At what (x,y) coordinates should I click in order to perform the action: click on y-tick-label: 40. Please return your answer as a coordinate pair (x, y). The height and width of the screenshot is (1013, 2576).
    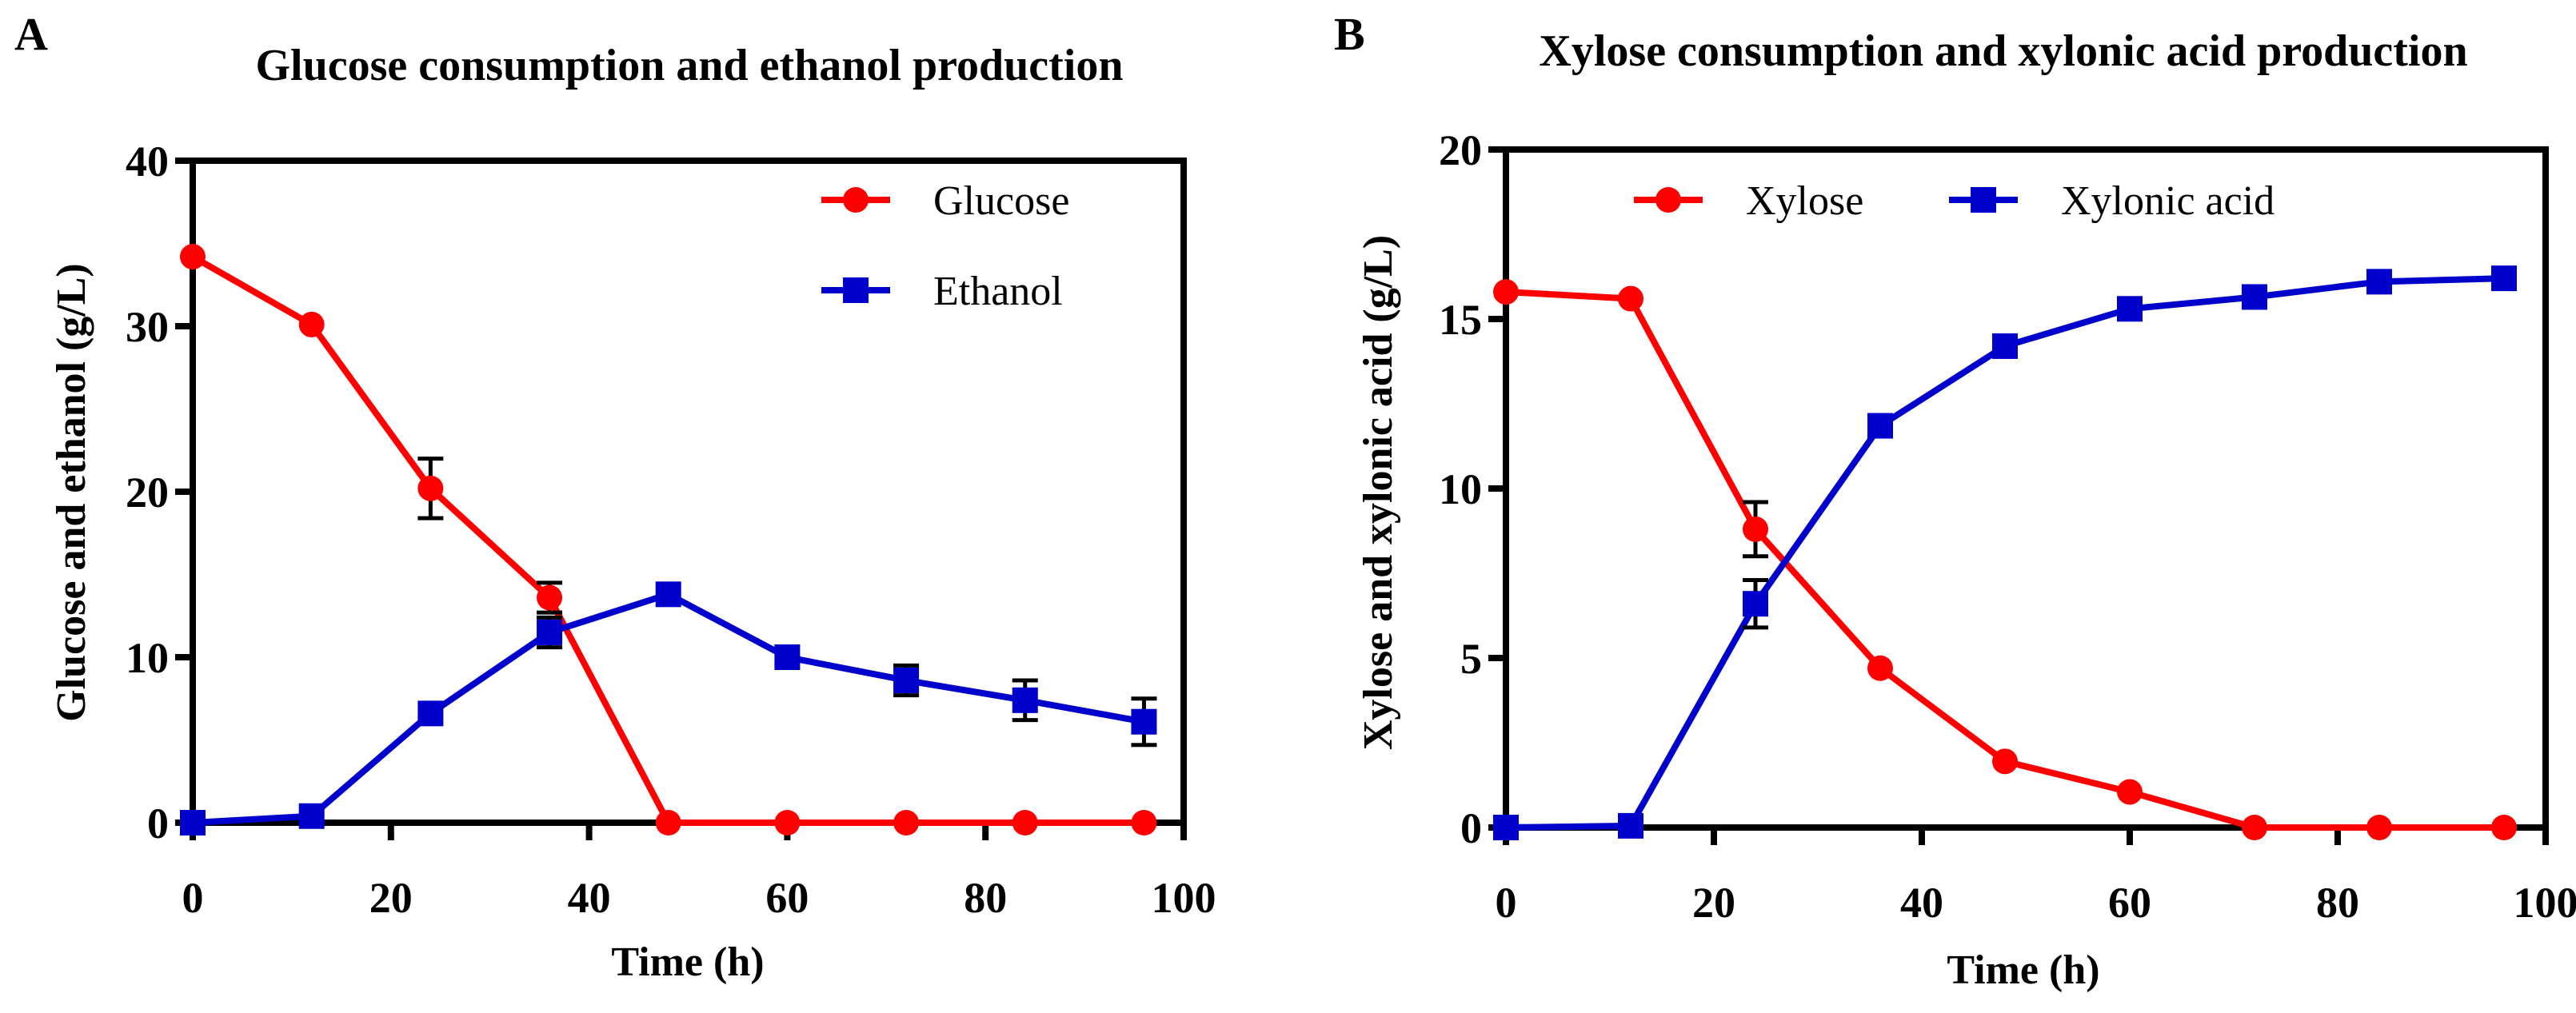
    Looking at the image, I should click on (147, 161).